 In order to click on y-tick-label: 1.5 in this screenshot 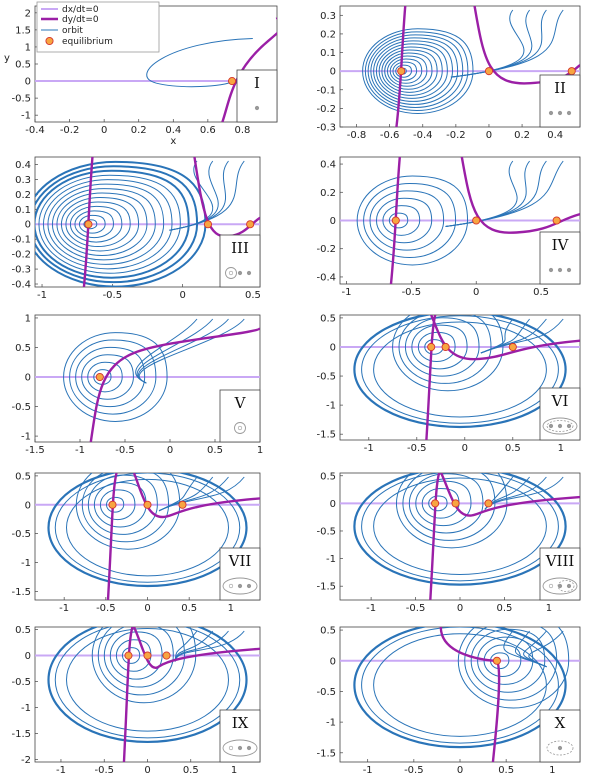, I will do `click(23, 30)`.